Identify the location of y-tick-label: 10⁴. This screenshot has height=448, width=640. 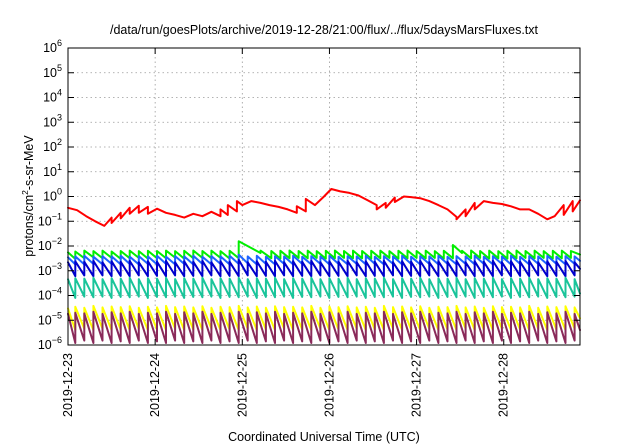
(52, 96).